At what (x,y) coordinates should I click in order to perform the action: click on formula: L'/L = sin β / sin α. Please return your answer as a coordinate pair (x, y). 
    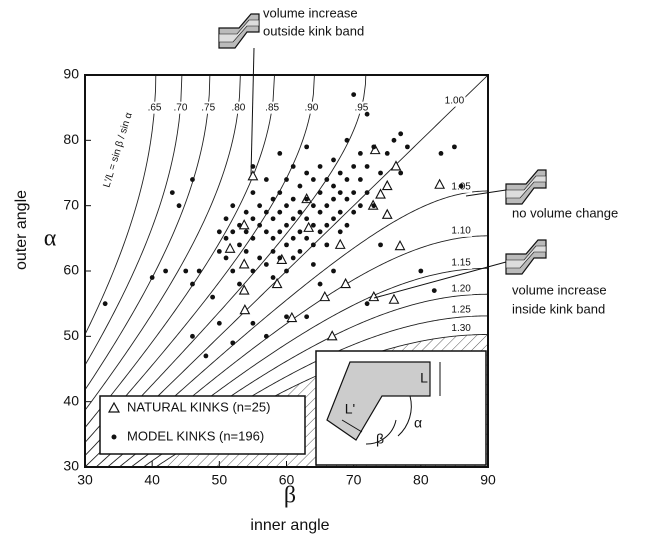
    Looking at the image, I should click on (117, 150).